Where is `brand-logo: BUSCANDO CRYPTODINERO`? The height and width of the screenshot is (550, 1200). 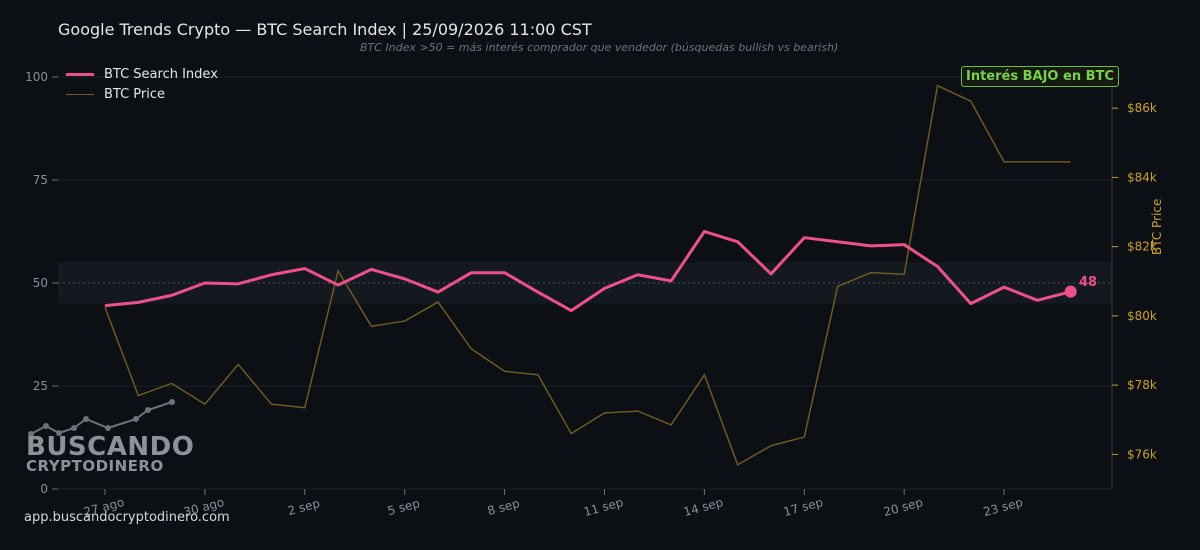
brand-logo: BUSCANDO CRYPTODINERO is located at coordinates (111, 437).